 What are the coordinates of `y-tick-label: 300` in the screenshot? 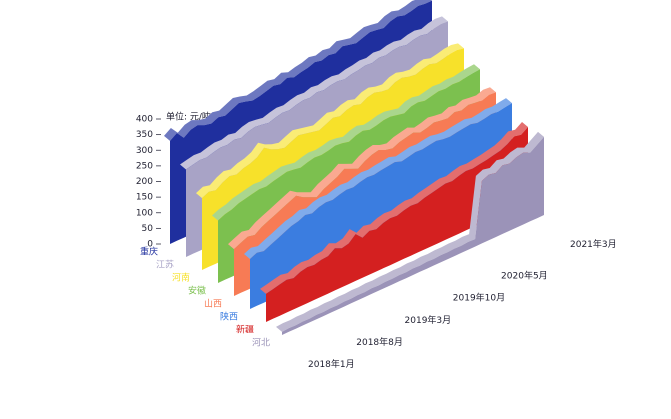 It's located at (144, 151).